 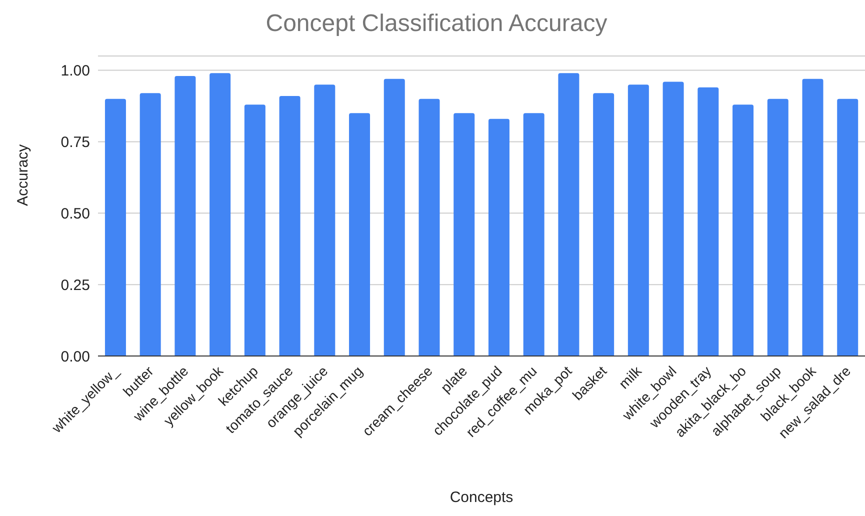 What do you see at coordinates (75, 213) in the screenshot?
I see `y-tick-label: 0.50` at bounding box center [75, 213].